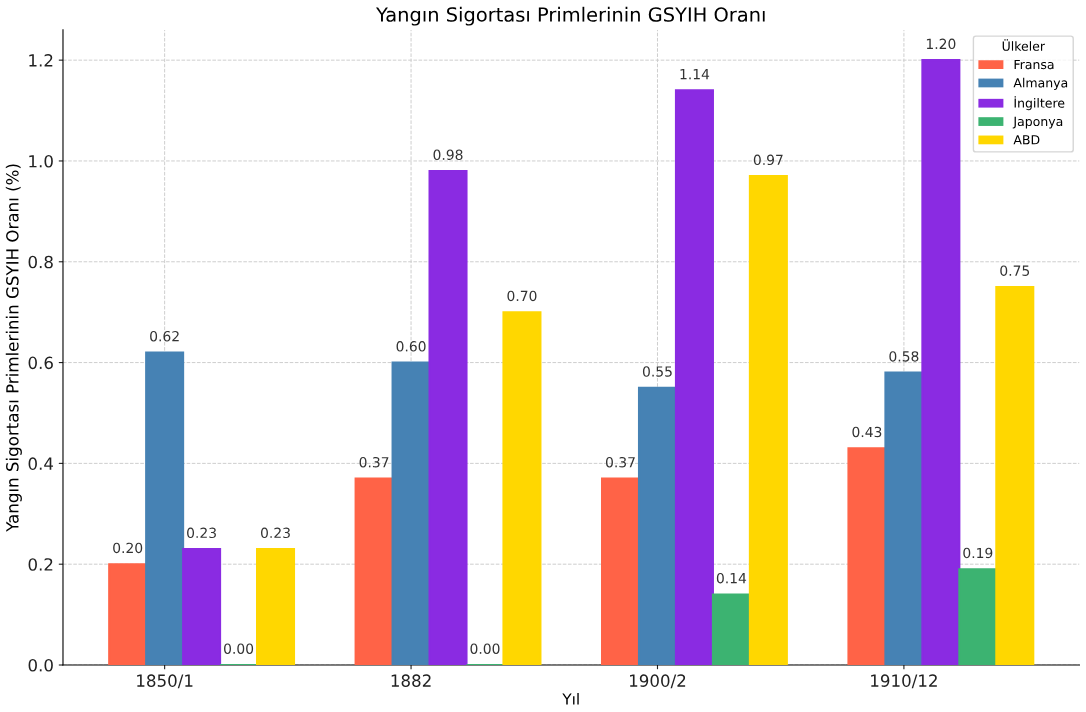 This screenshot has height=712, width=1086. I want to click on legend-label: İngiltere, so click(1039, 103).